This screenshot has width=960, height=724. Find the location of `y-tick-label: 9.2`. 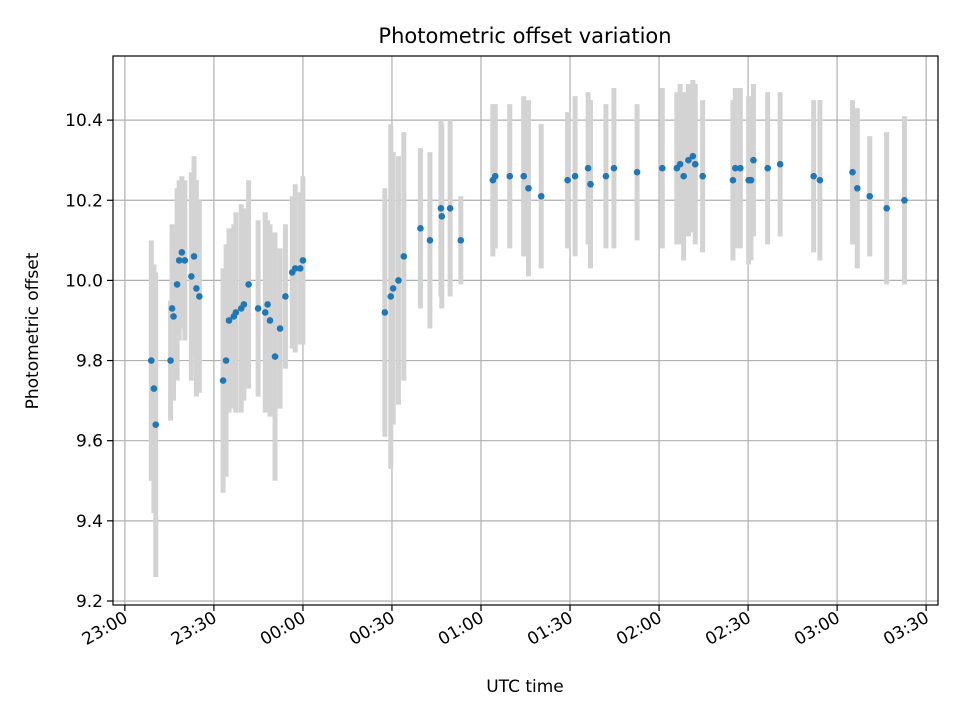

y-tick-label: 9.2 is located at coordinates (89, 602).